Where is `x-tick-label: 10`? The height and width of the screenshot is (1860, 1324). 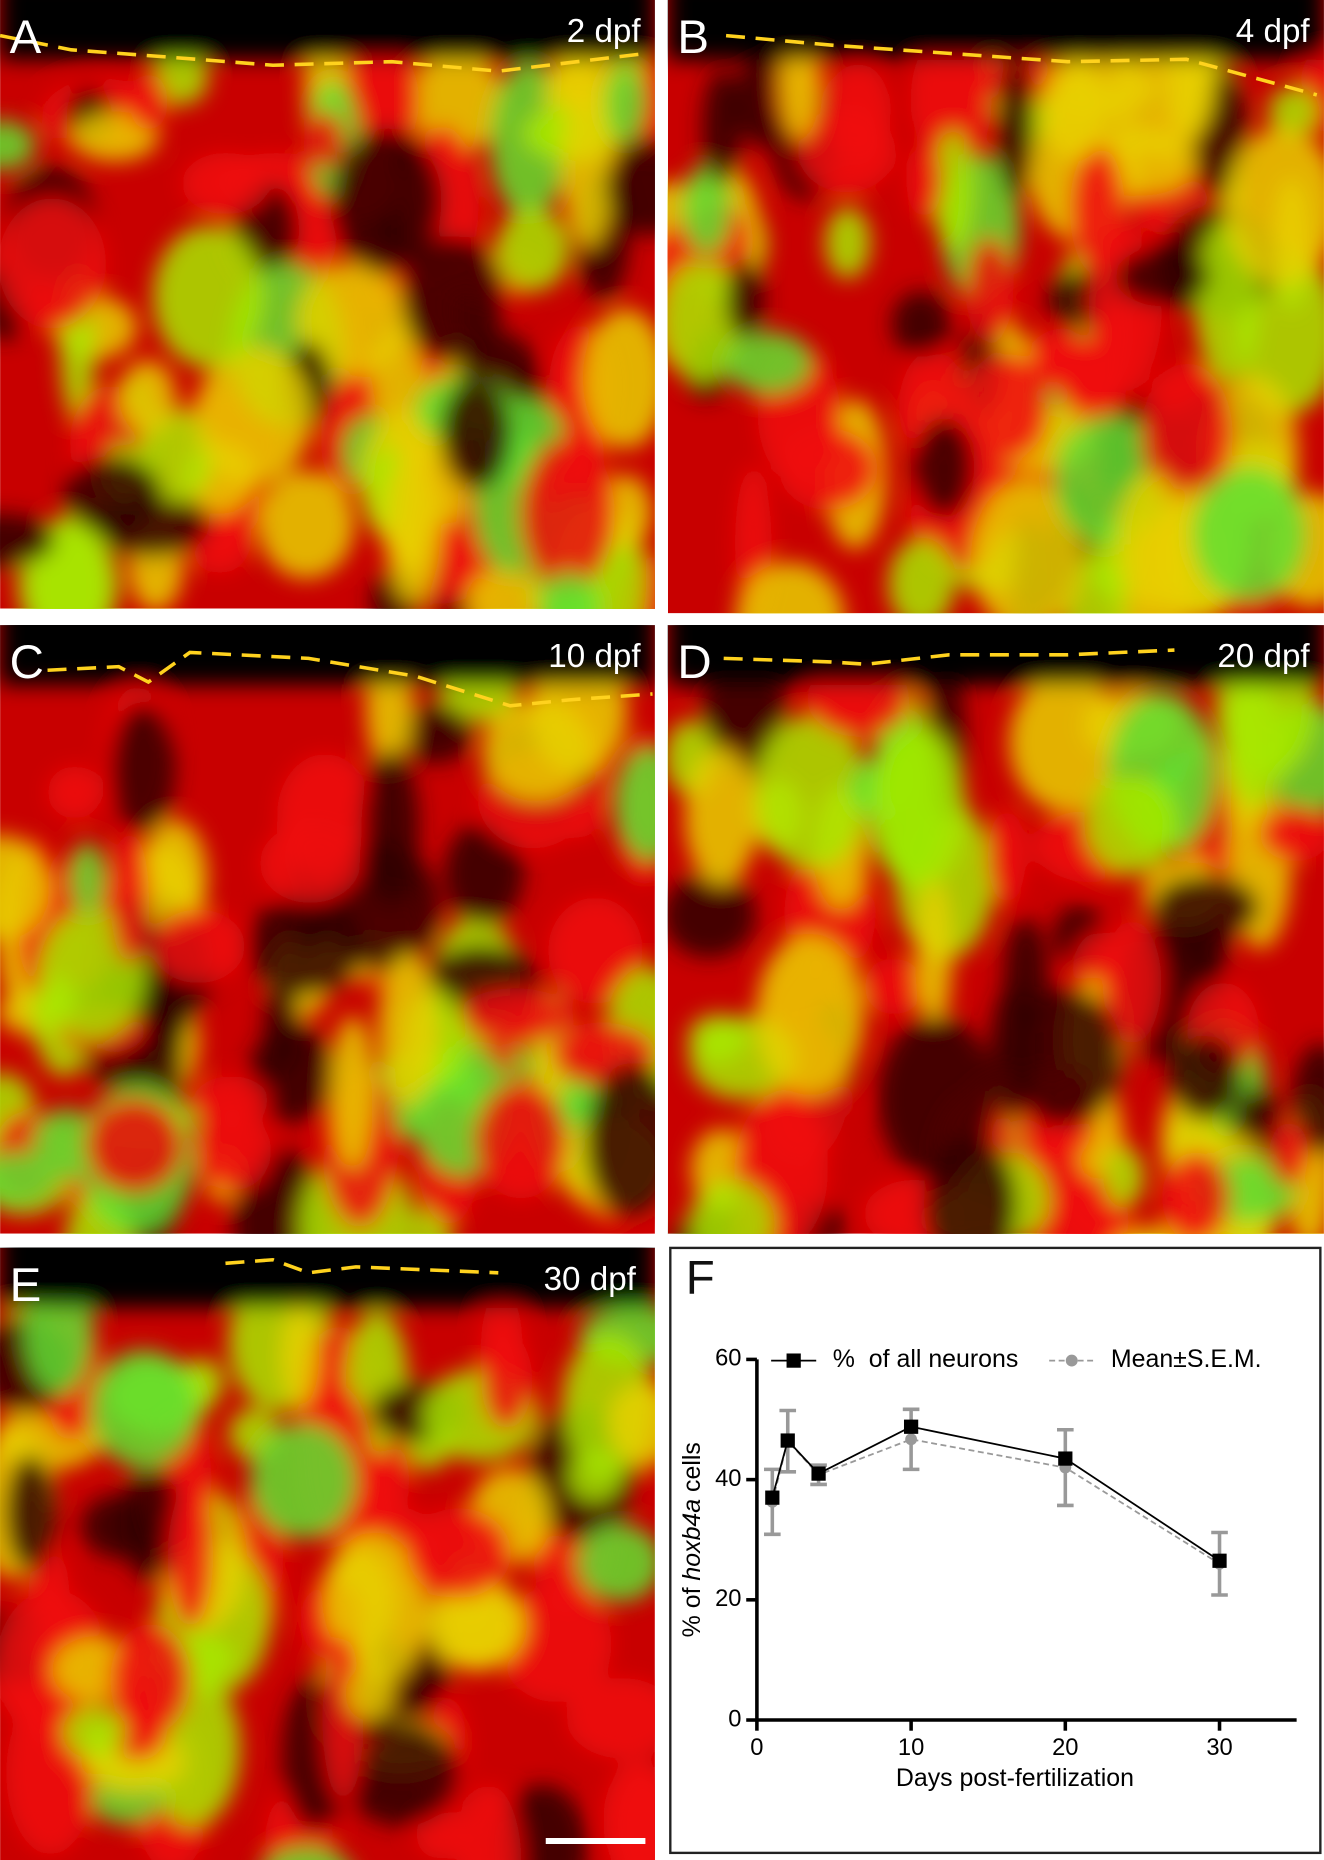
x-tick-label: 10 is located at coordinates (911, 1748).